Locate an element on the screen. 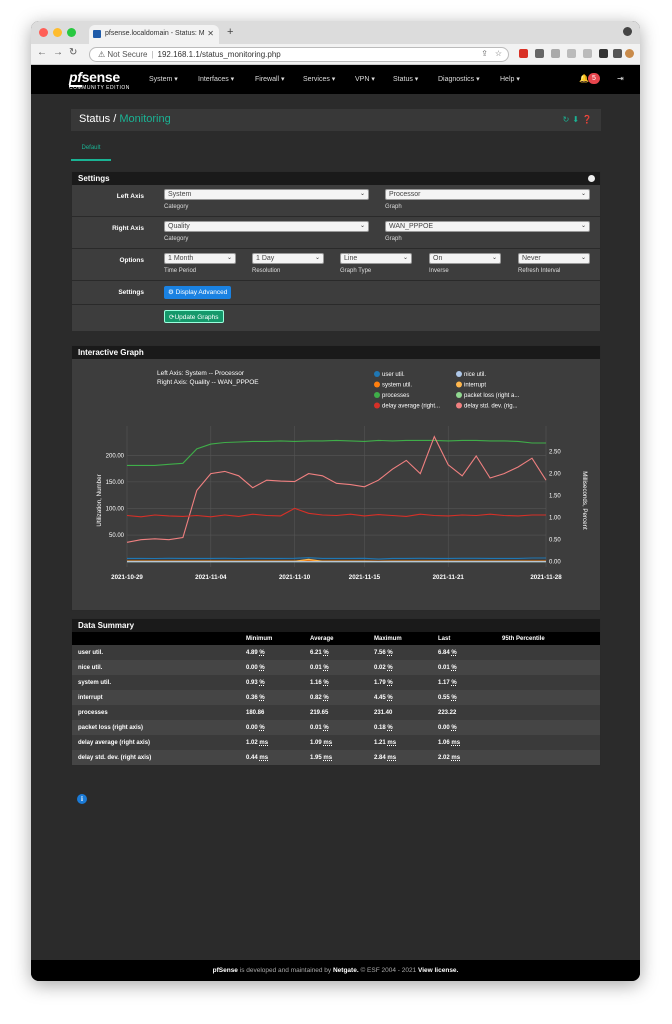 Image resolution: width=672 pixels, height=1024 pixels. forward-icon: → is located at coordinates (58, 52).